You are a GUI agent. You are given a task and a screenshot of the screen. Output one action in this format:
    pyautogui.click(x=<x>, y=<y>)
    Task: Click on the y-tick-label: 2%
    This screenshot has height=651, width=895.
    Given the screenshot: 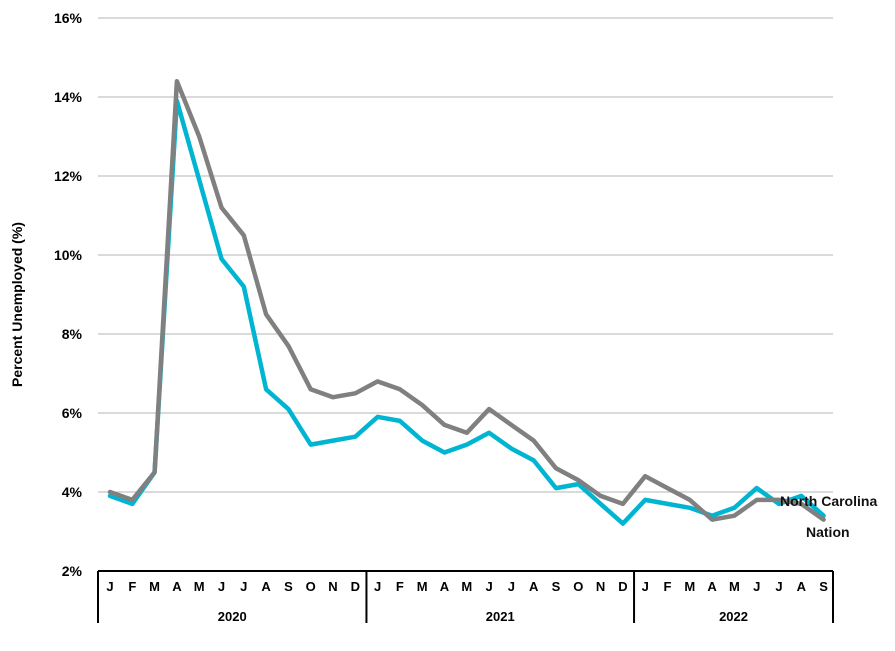 What is the action you would take?
    pyautogui.click(x=72, y=571)
    